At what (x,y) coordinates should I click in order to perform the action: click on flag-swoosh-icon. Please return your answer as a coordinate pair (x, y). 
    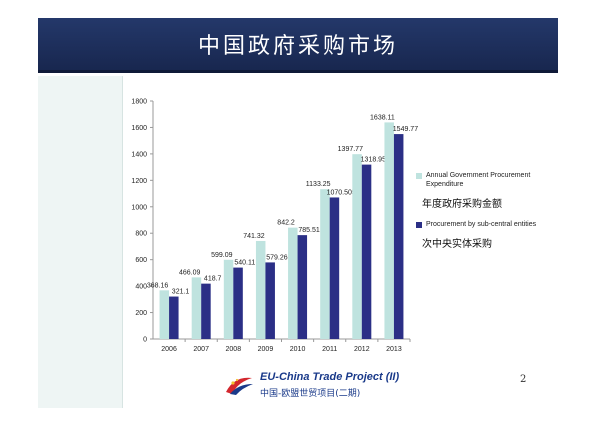
    Looking at the image, I should click on (239, 386).